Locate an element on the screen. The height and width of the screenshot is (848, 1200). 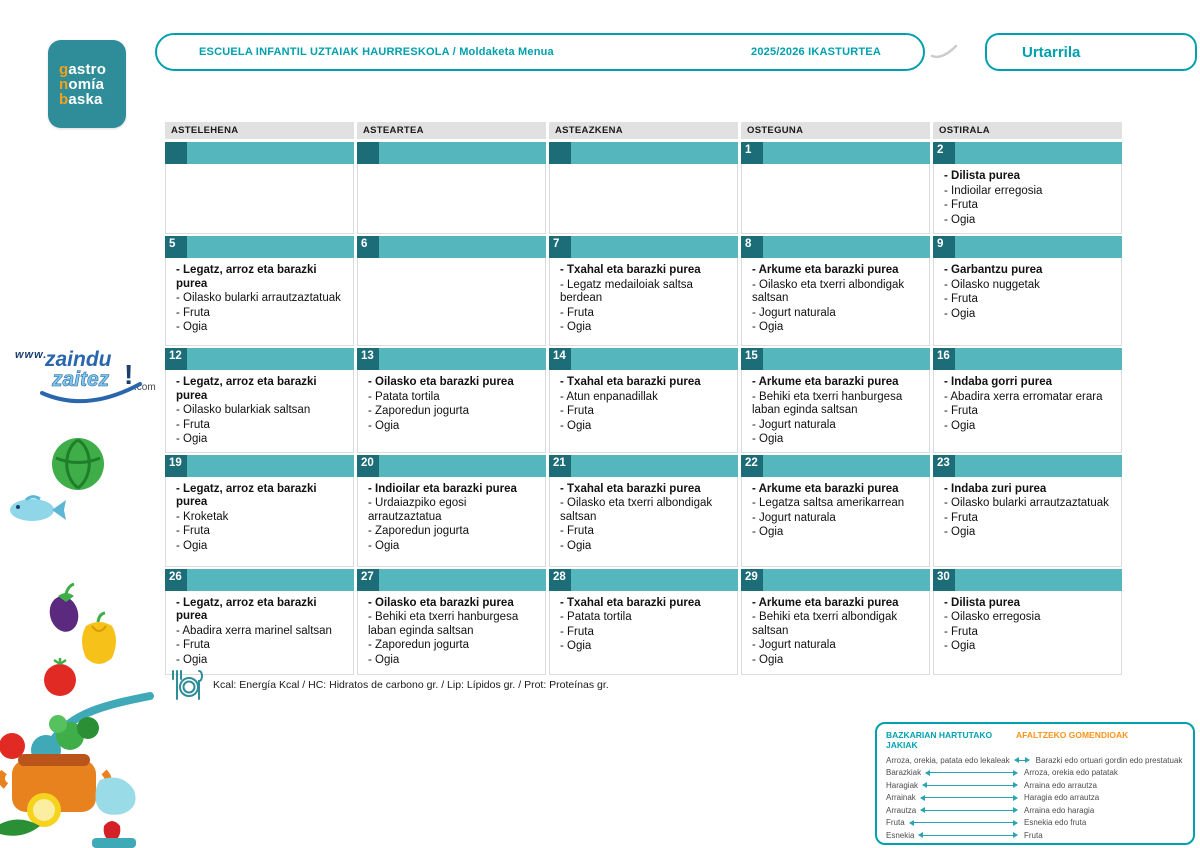
fish-illustration-icon is located at coordinates (38, 508).